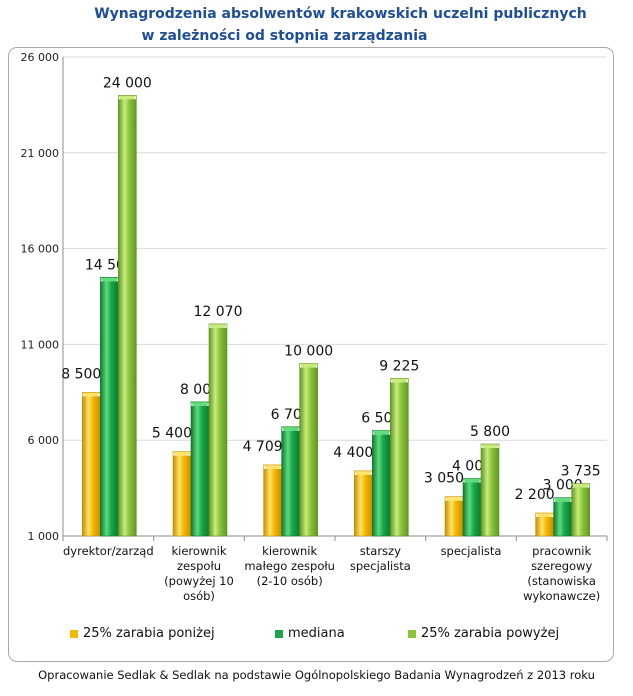  Describe the element at coordinates (561, 581) in the screenshot. I see `x-tick-label: (stanowiska` at that location.